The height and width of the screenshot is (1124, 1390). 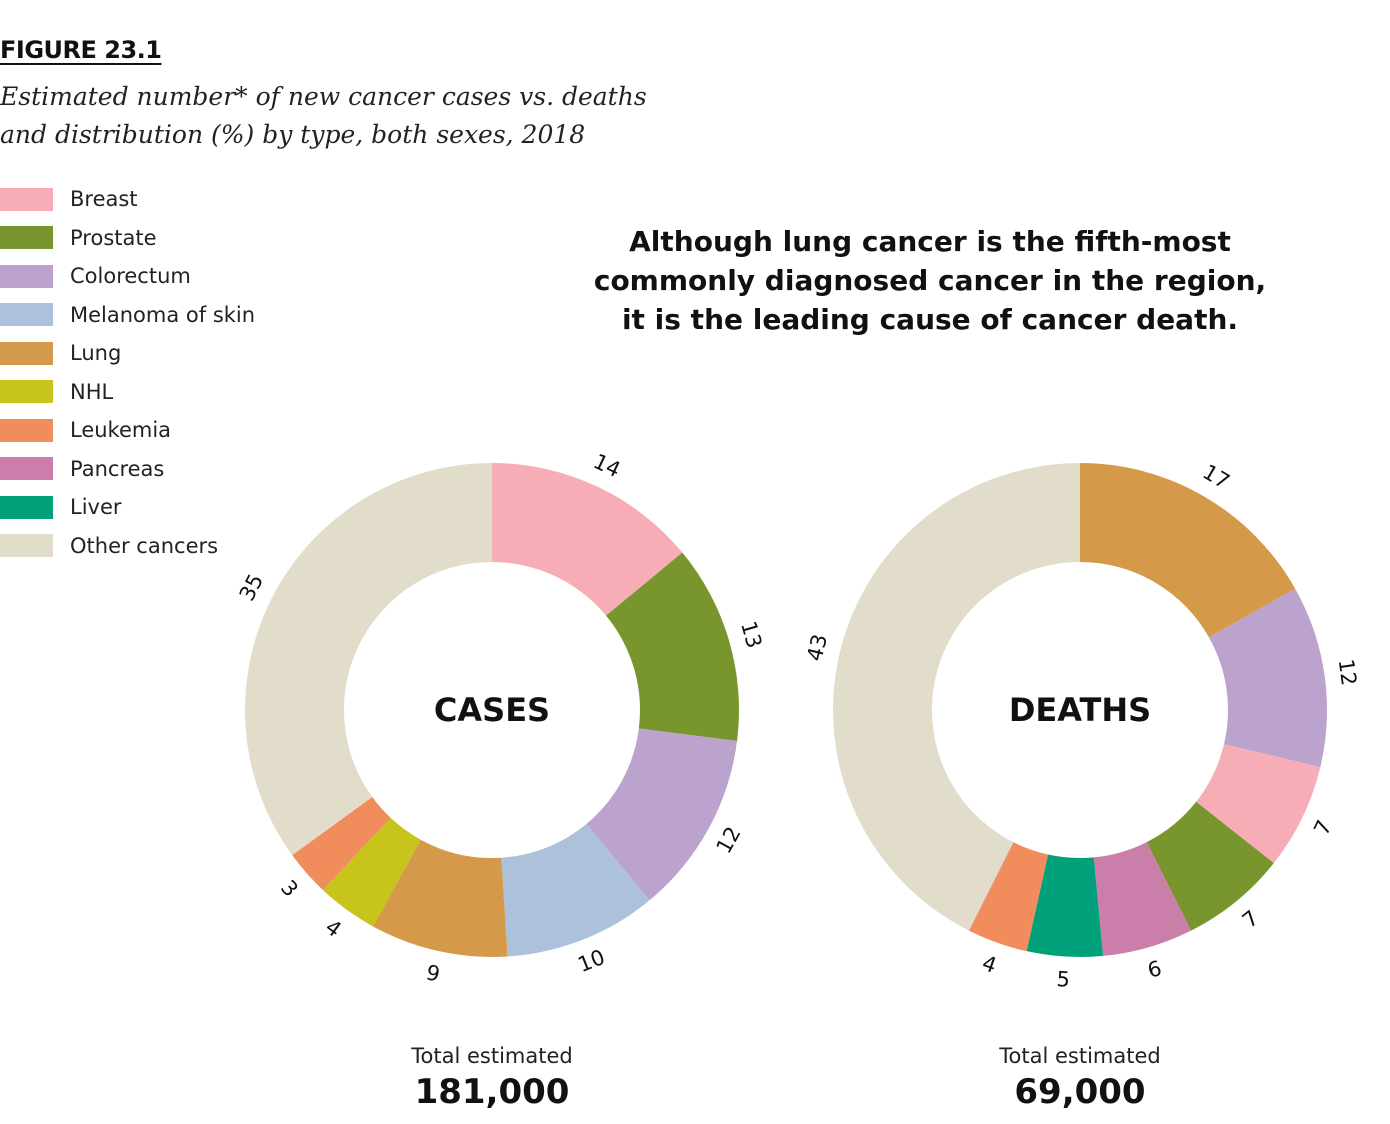 What do you see at coordinates (163, 314) in the screenshot?
I see `legend-label: Melanoma of skin` at bounding box center [163, 314].